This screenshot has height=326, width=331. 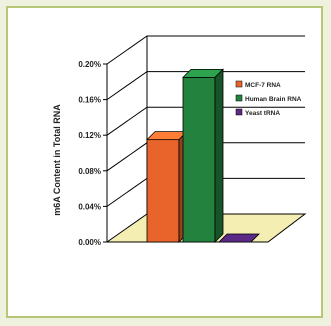 I want to click on y-axis-label: m6A Content in Total RNA, so click(x=57, y=160).